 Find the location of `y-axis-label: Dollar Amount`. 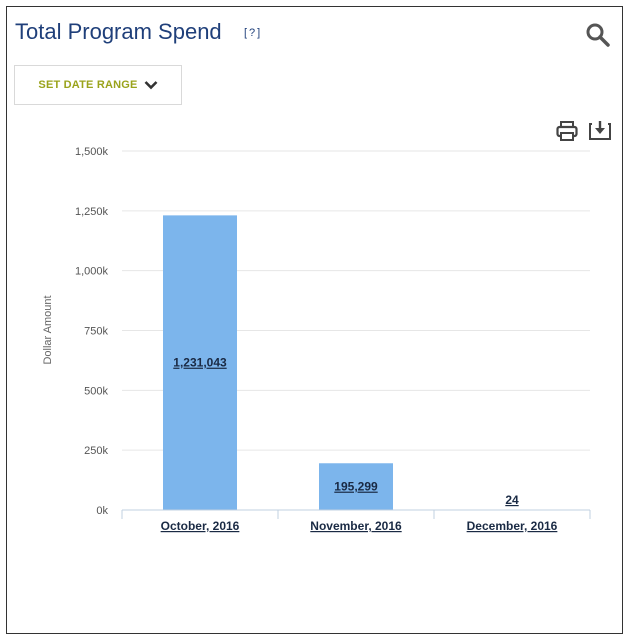

y-axis-label: Dollar Amount is located at coordinates (48, 329).